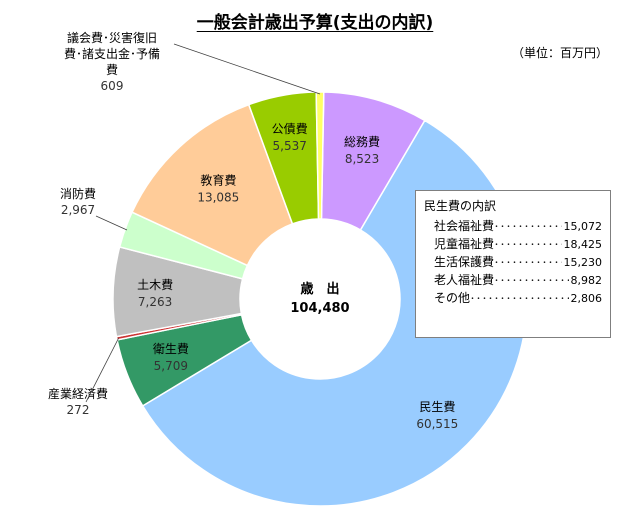  What do you see at coordinates (437, 415) in the screenshot?
I see `slice-label-2: 民生費 60,515` at bounding box center [437, 415].